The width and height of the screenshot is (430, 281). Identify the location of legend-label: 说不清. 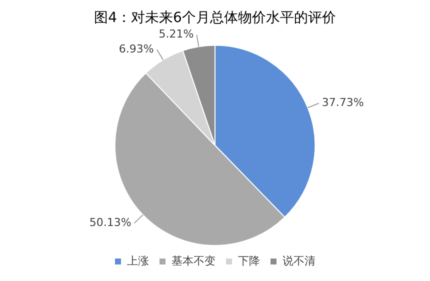
(299, 261).